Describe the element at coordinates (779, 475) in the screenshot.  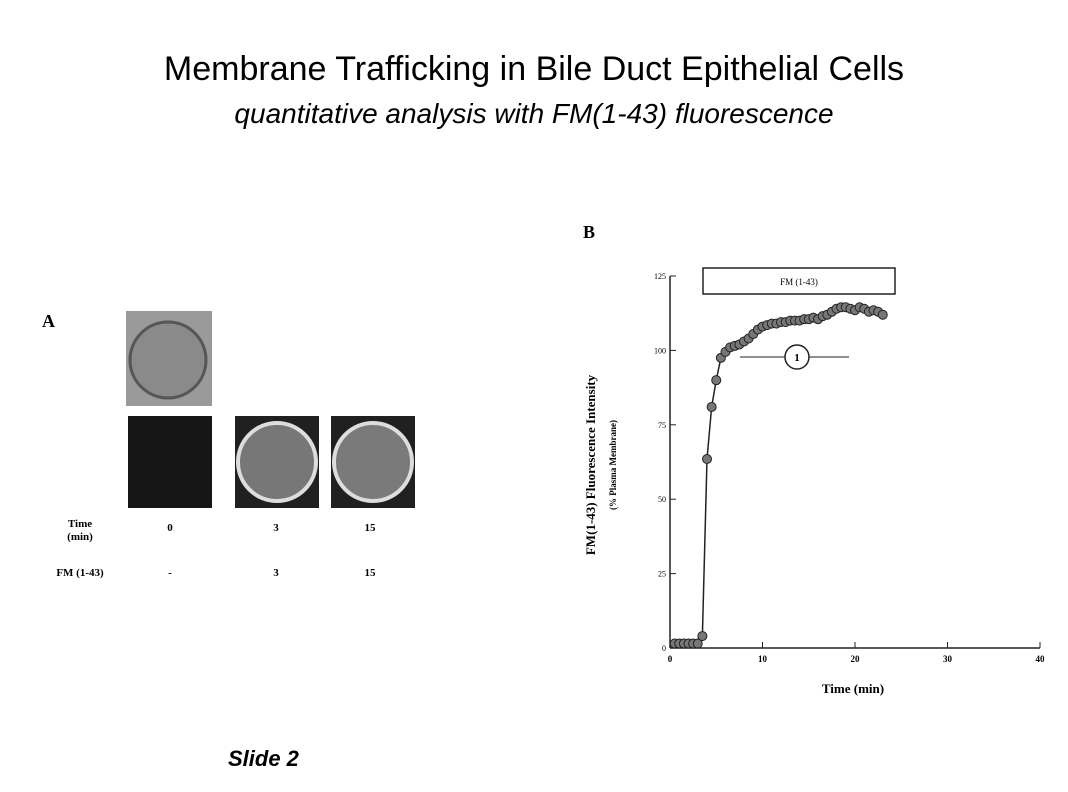
I see `data-line` at that location.